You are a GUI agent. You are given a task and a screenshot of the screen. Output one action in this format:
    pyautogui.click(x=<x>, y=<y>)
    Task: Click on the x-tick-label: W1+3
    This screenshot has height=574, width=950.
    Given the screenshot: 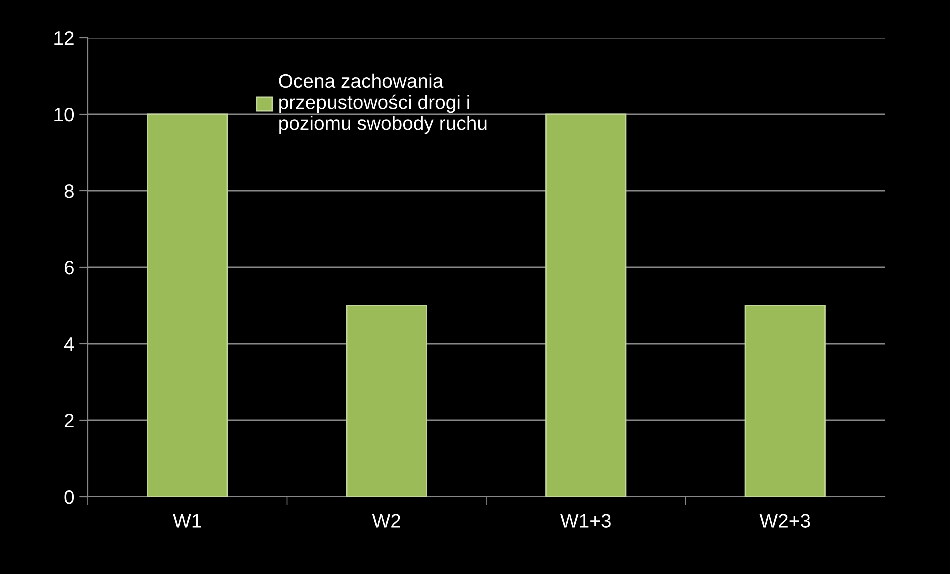 What is the action you would take?
    pyautogui.click(x=585, y=521)
    